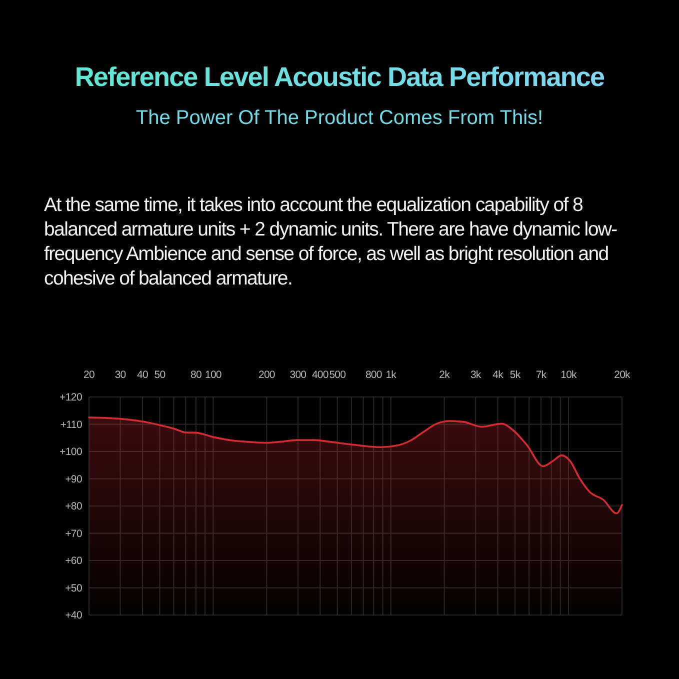  I want to click on x-tick-label: 4k, so click(498, 375).